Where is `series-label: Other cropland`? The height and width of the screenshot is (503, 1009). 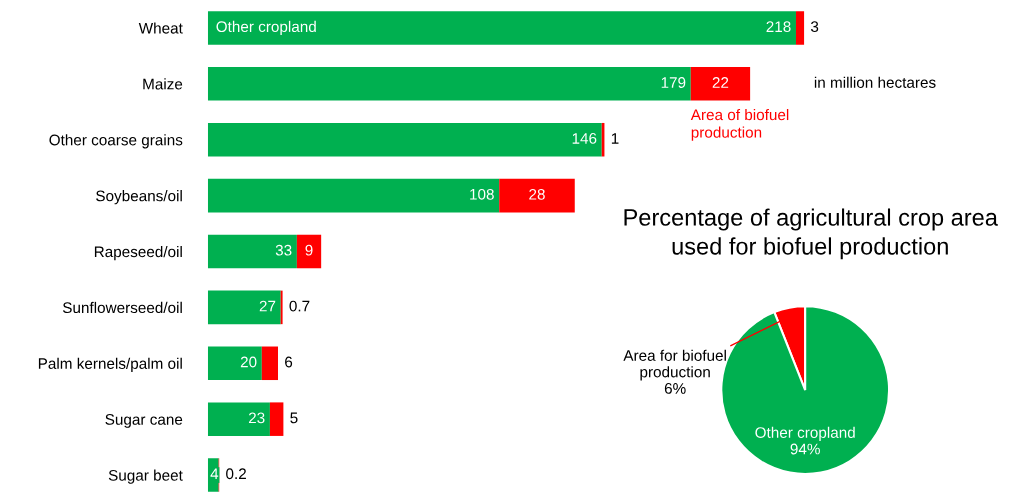 series-label: Other cropland is located at coordinates (266, 28).